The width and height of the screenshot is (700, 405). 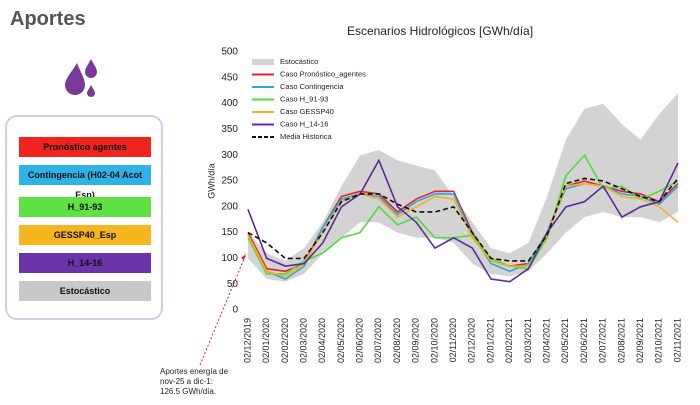 I want to click on legend-label: Media Historica, so click(x=306, y=136).